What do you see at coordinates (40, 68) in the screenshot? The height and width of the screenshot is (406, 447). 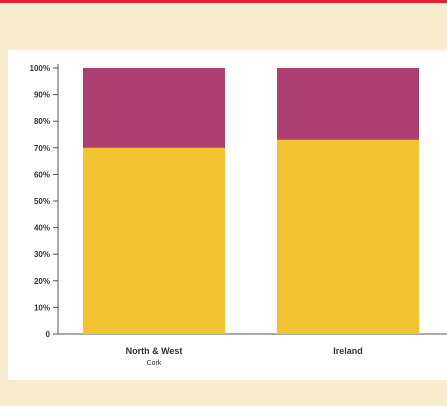 I see `y-tick-label: 100%` at bounding box center [40, 68].